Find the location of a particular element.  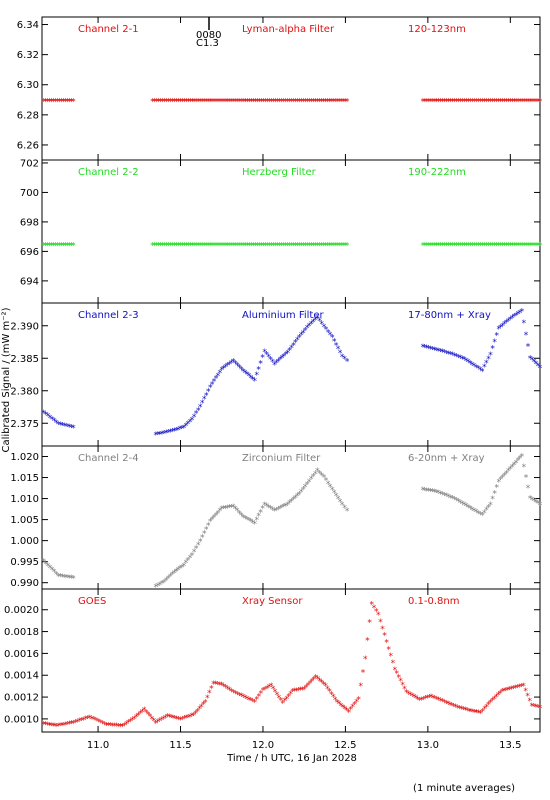

x-tick-label: 12.0 is located at coordinates (263, 745).